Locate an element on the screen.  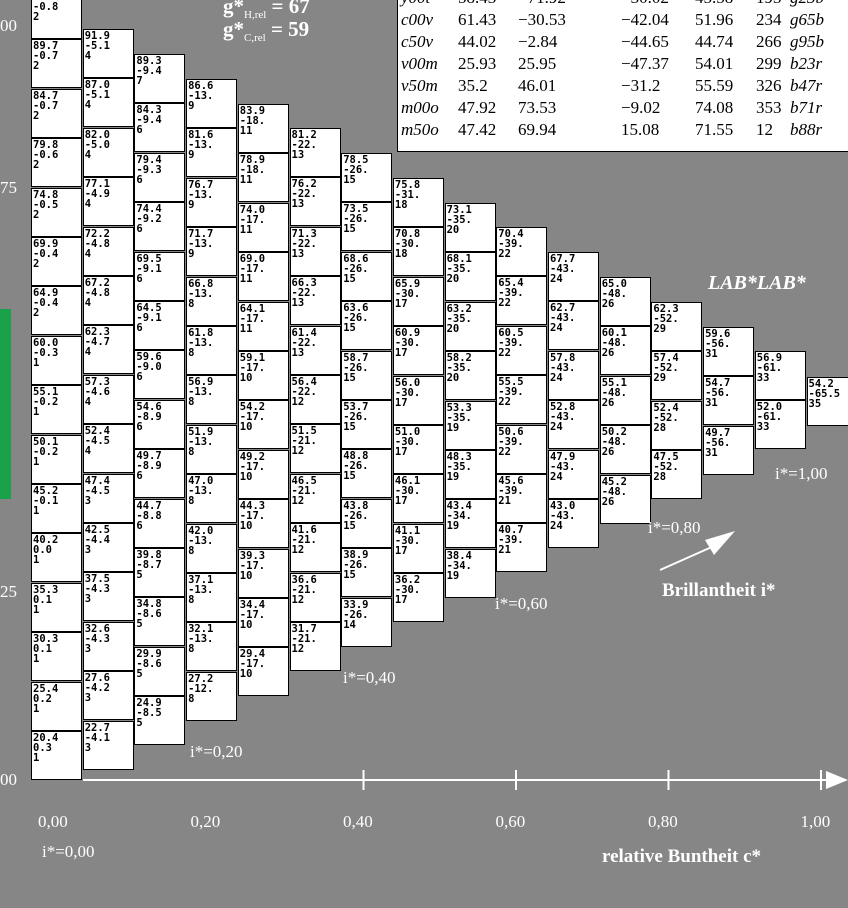
color-table-c: 51.96 is located at coordinates (714, 19).